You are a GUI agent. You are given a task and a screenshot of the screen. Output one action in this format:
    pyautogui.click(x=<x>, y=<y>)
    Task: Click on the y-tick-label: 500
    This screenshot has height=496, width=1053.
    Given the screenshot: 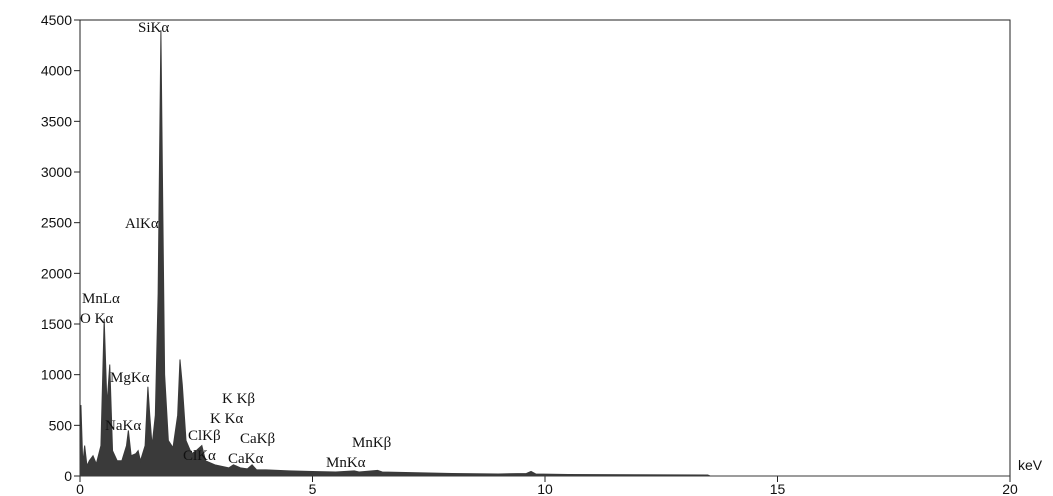 What is the action you would take?
    pyautogui.click(x=61, y=425)
    